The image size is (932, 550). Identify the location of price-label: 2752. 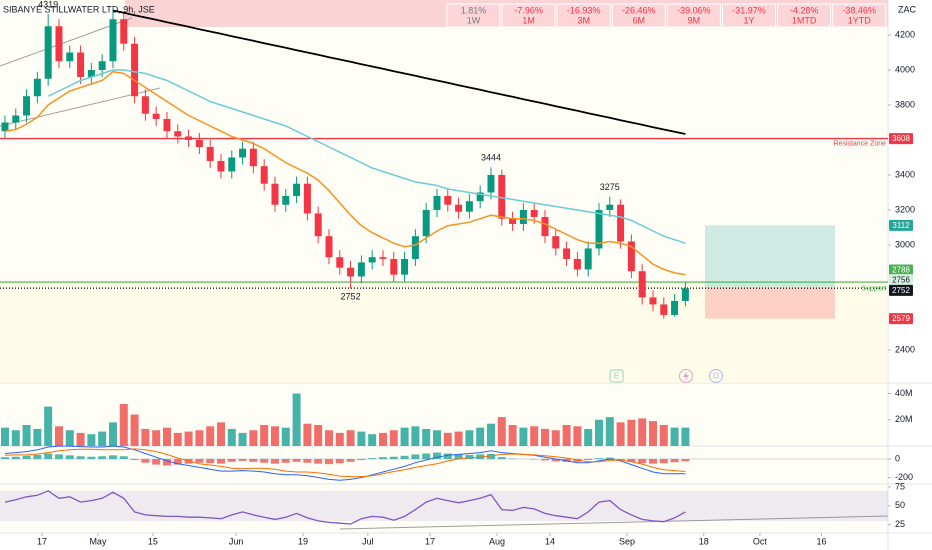
(901, 290).